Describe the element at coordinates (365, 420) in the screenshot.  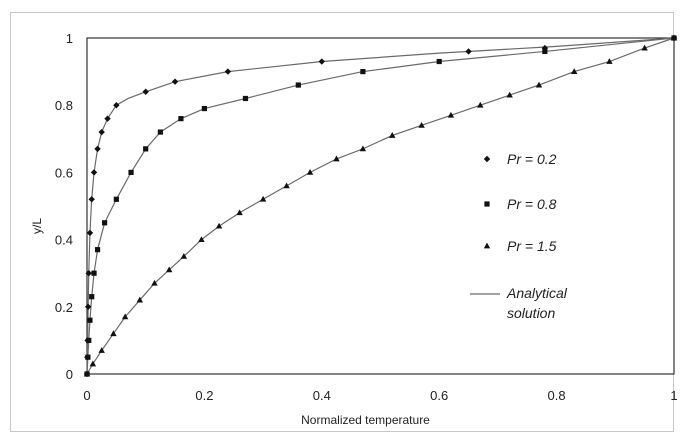
I see `x-axis-label: Normalized temperature` at that location.